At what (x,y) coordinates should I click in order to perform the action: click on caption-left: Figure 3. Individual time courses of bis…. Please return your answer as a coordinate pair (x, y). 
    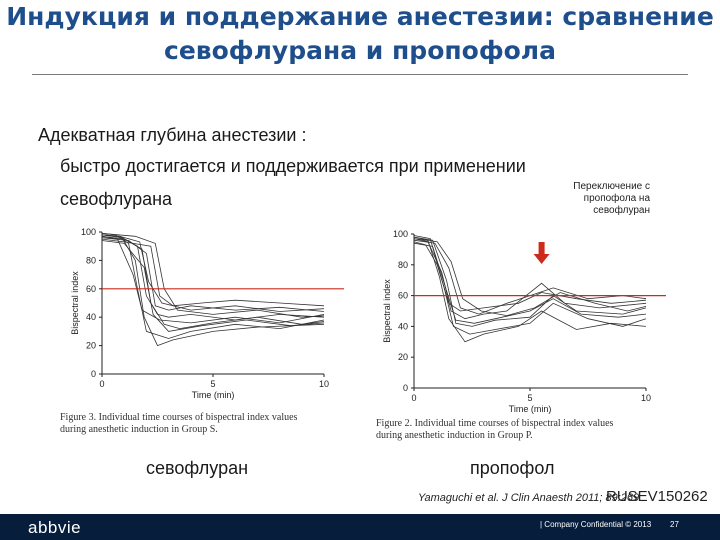
    Looking at the image, I should click on (210, 424).